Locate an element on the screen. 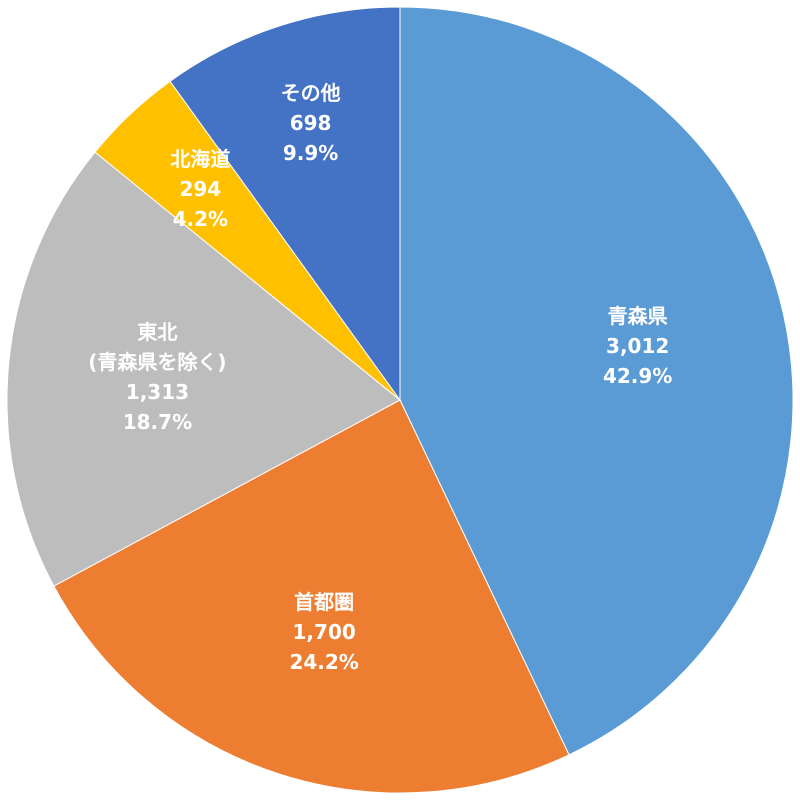  slice-label: 首都圏 1,700 24.2% is located at coordinates (323, 632).